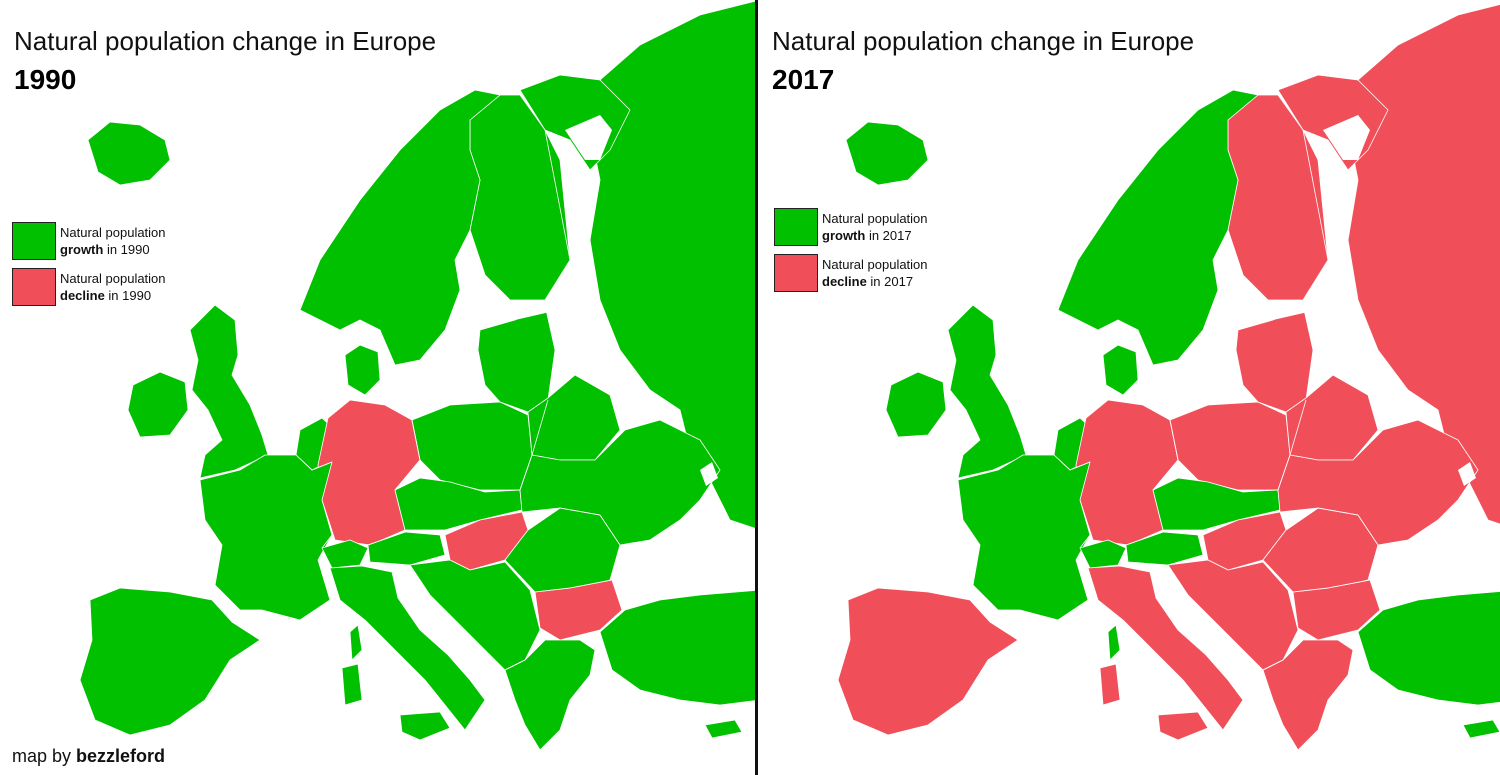 The height and width of the screenshot is (775, 1500). Describe the element at coordinates (89, 756) in the screenshot. I see `map-credit: map by bezzleford` at that location.